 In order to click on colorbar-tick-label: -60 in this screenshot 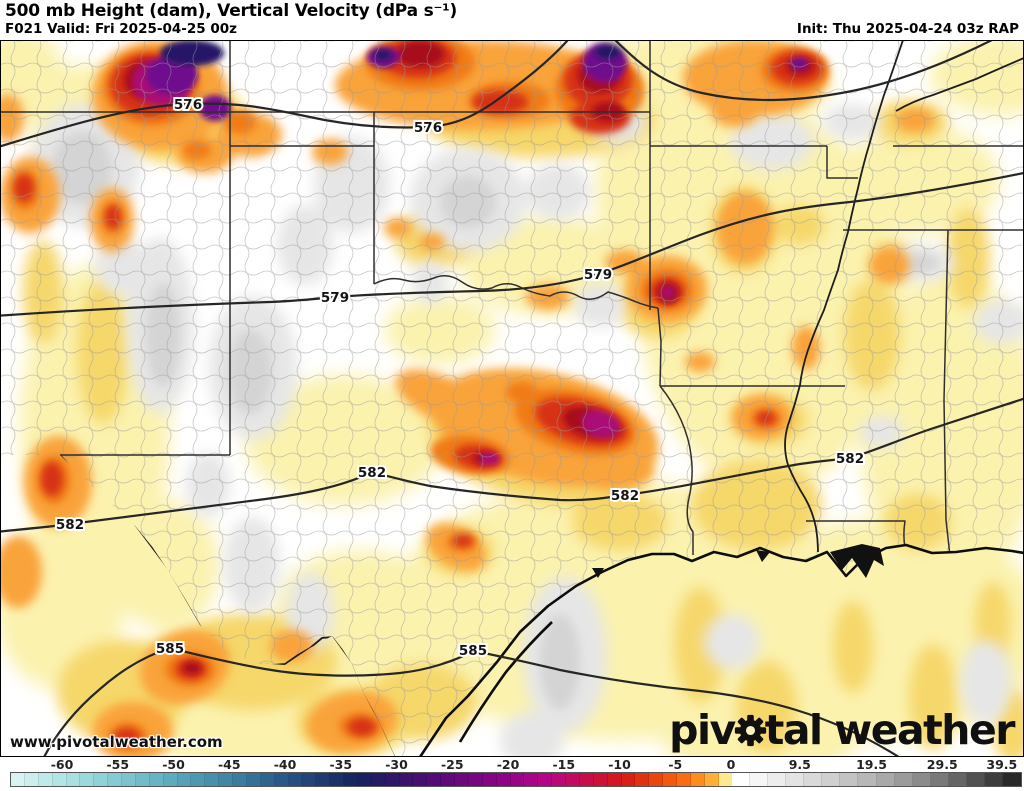, I will do `click(62, 764)`.